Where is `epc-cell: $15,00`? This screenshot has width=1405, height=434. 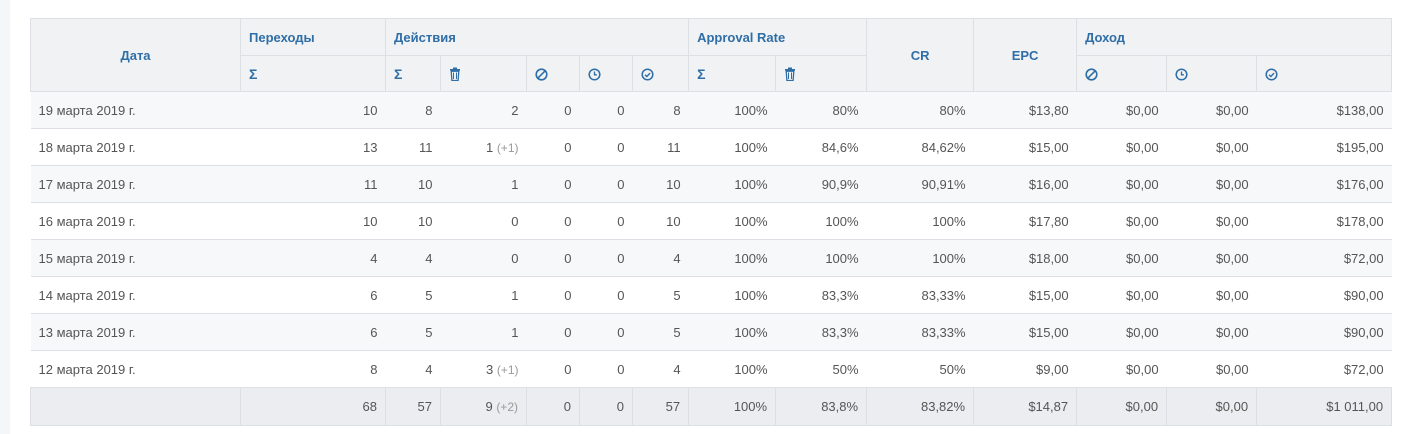 epc-cell: $15,00 is located at coordinates (1025, 147).